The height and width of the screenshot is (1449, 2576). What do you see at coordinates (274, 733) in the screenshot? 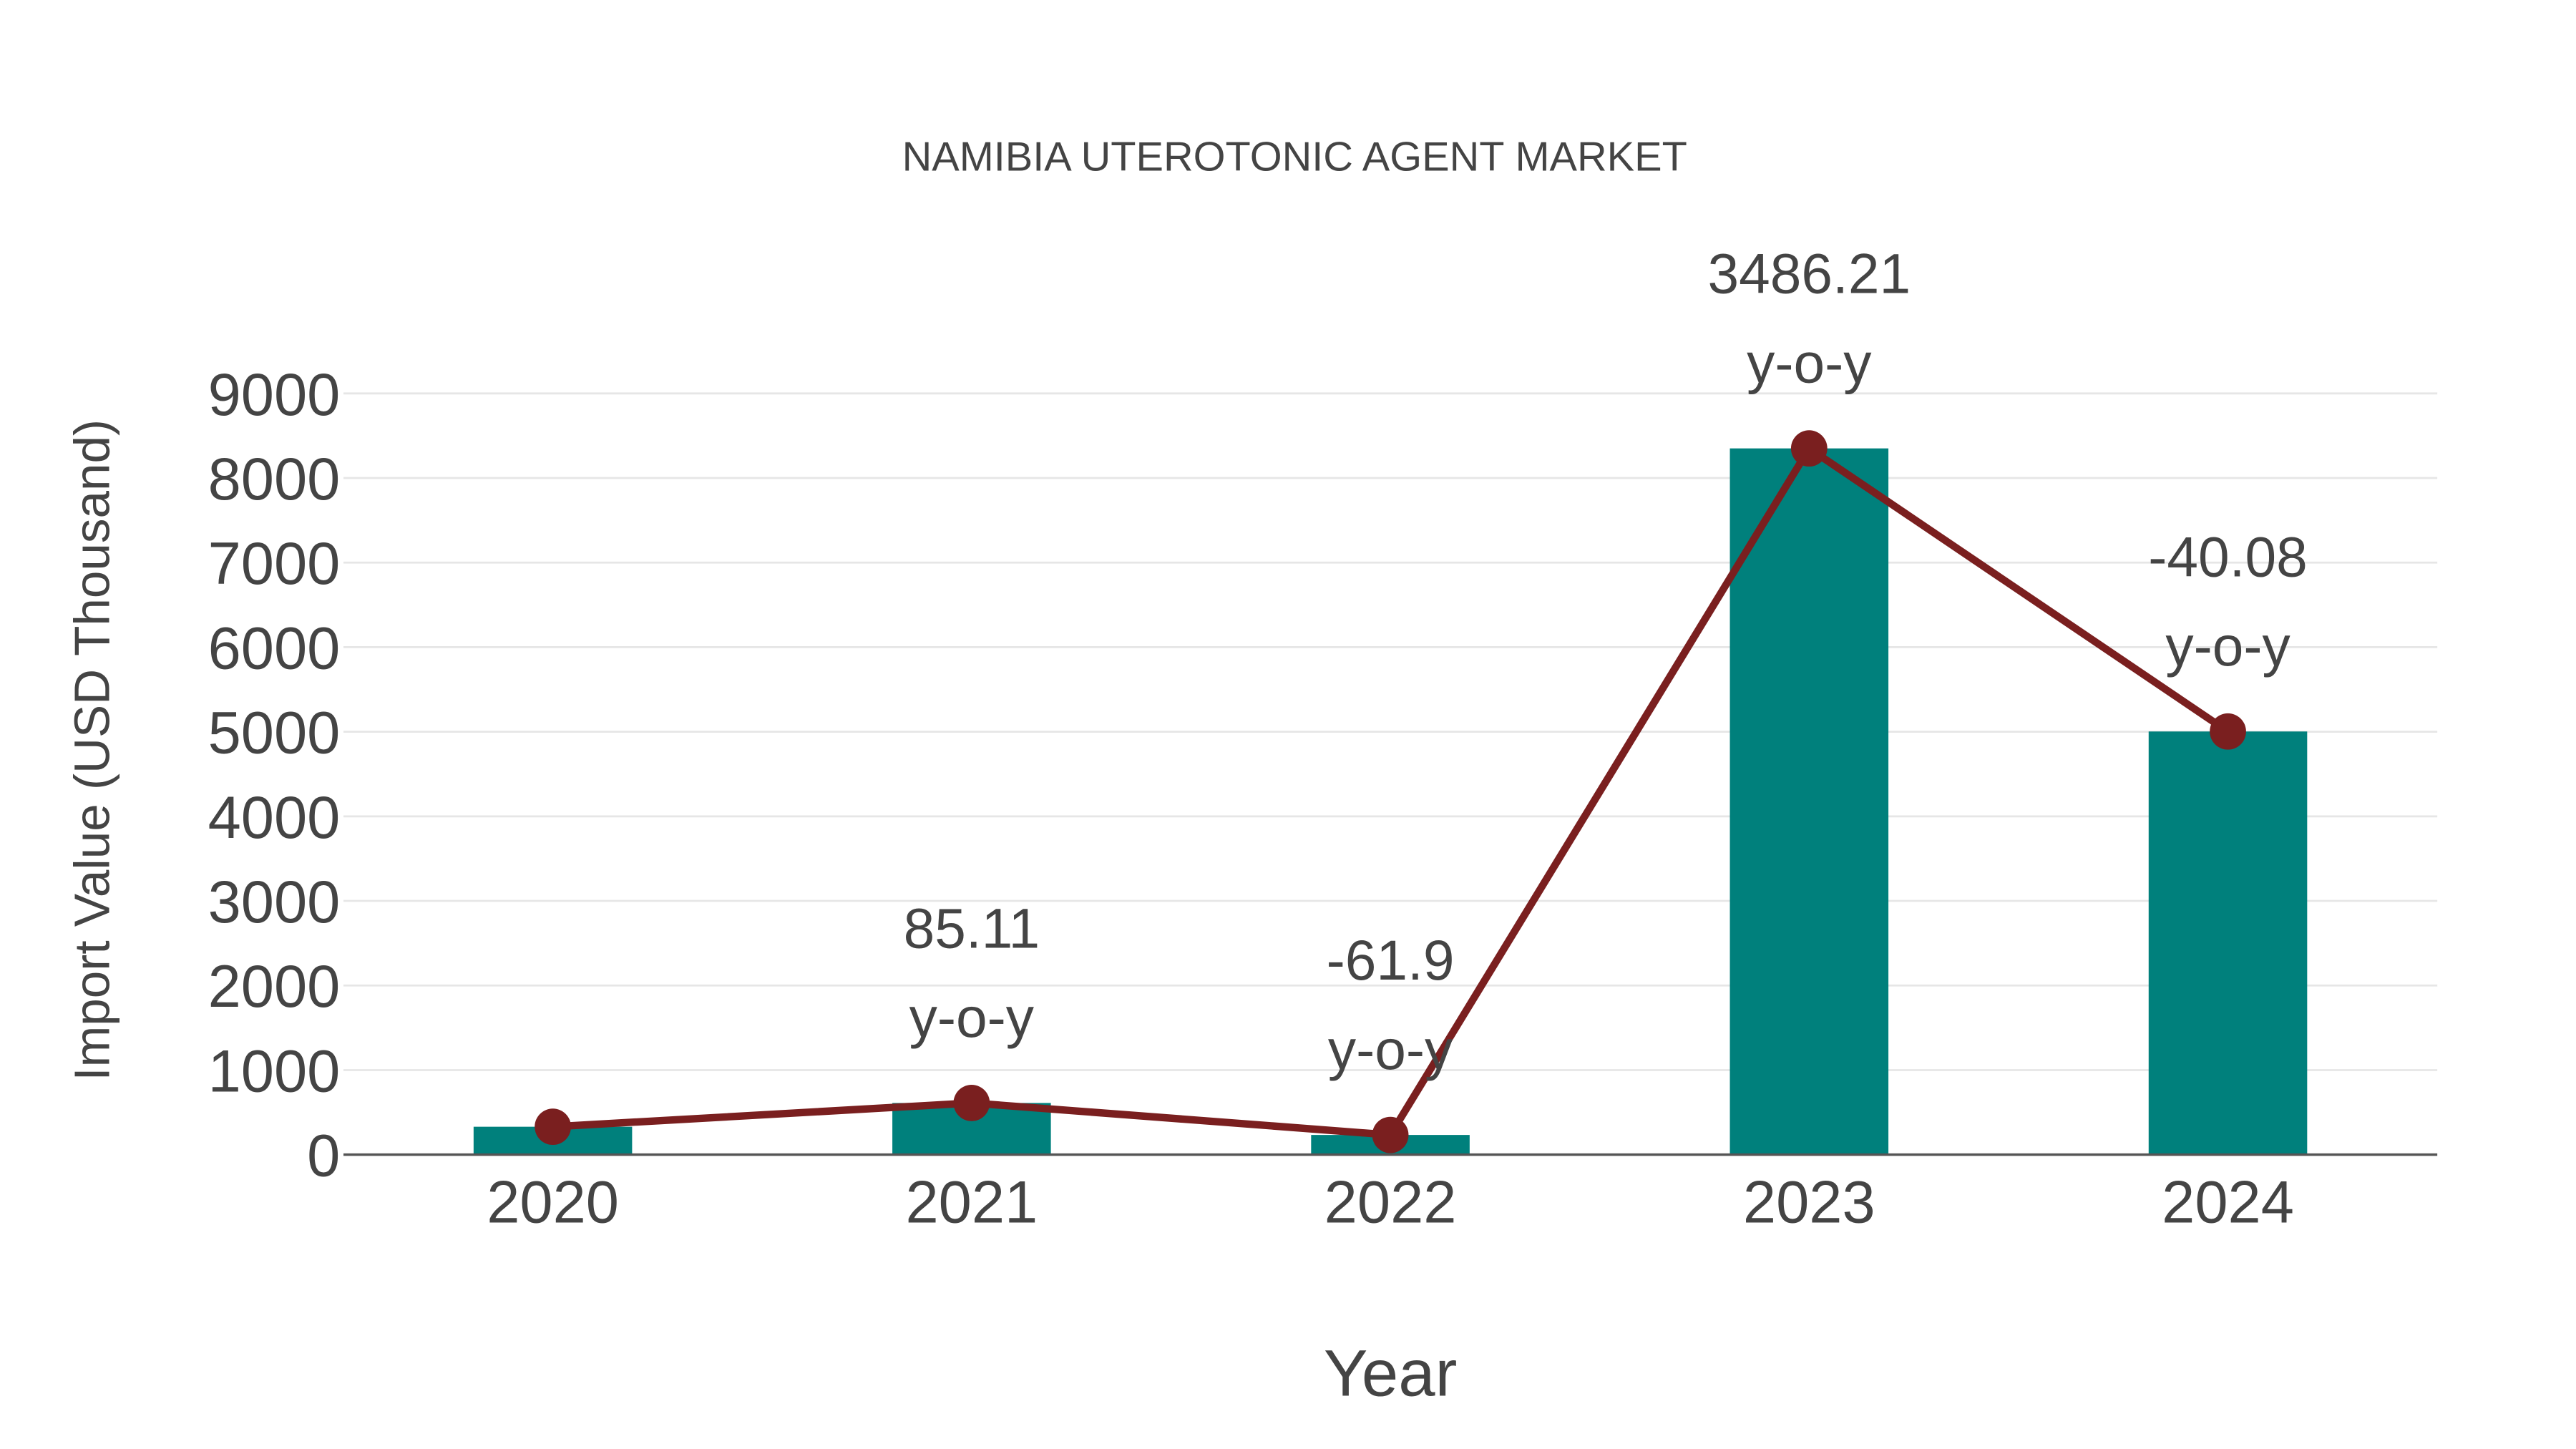
I see `y-tick-label: 5000` at bounding box center [274, 733].